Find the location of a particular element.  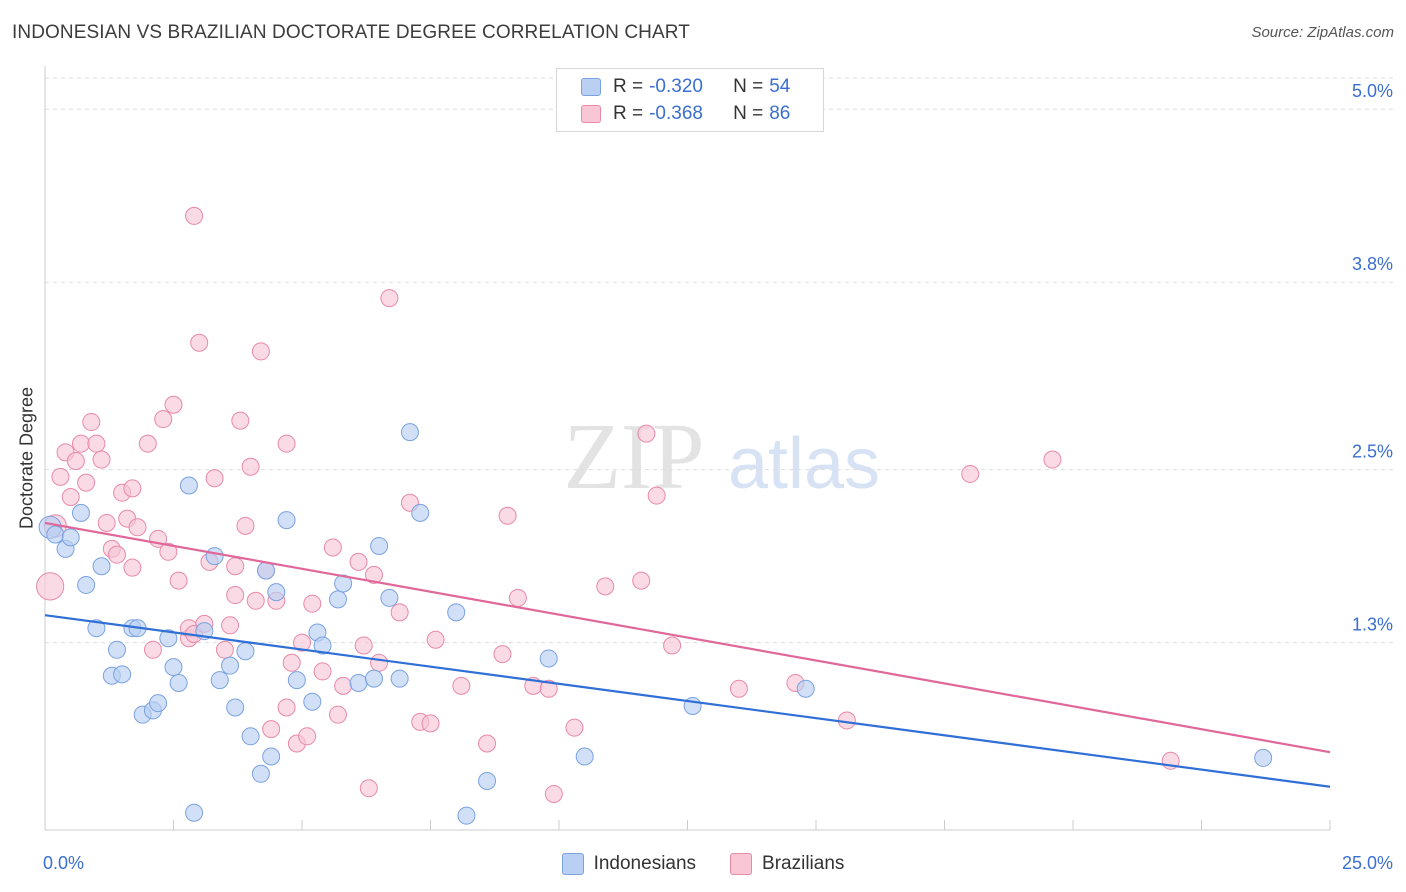

legend-swatch-brazilians is located at coordinates (741, 864).